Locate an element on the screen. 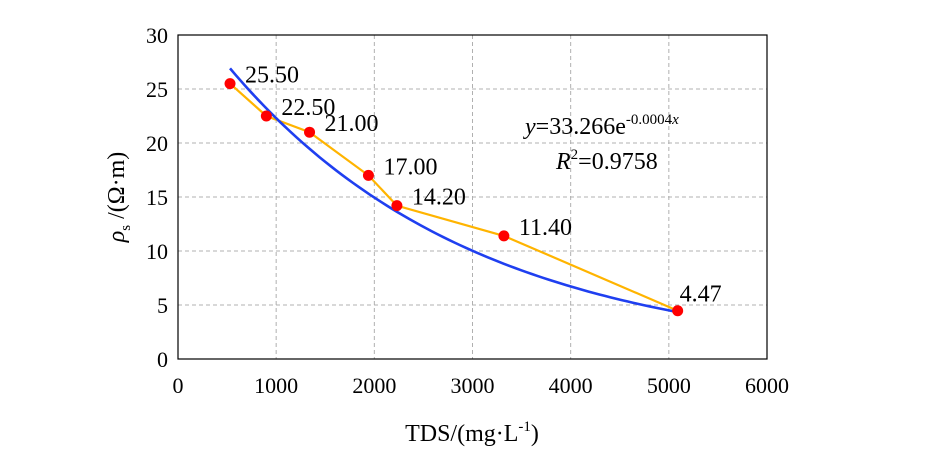 The width and height of the screenshot is (945, 472). eq-exponent-var: x is located at coordinates (675, 120).